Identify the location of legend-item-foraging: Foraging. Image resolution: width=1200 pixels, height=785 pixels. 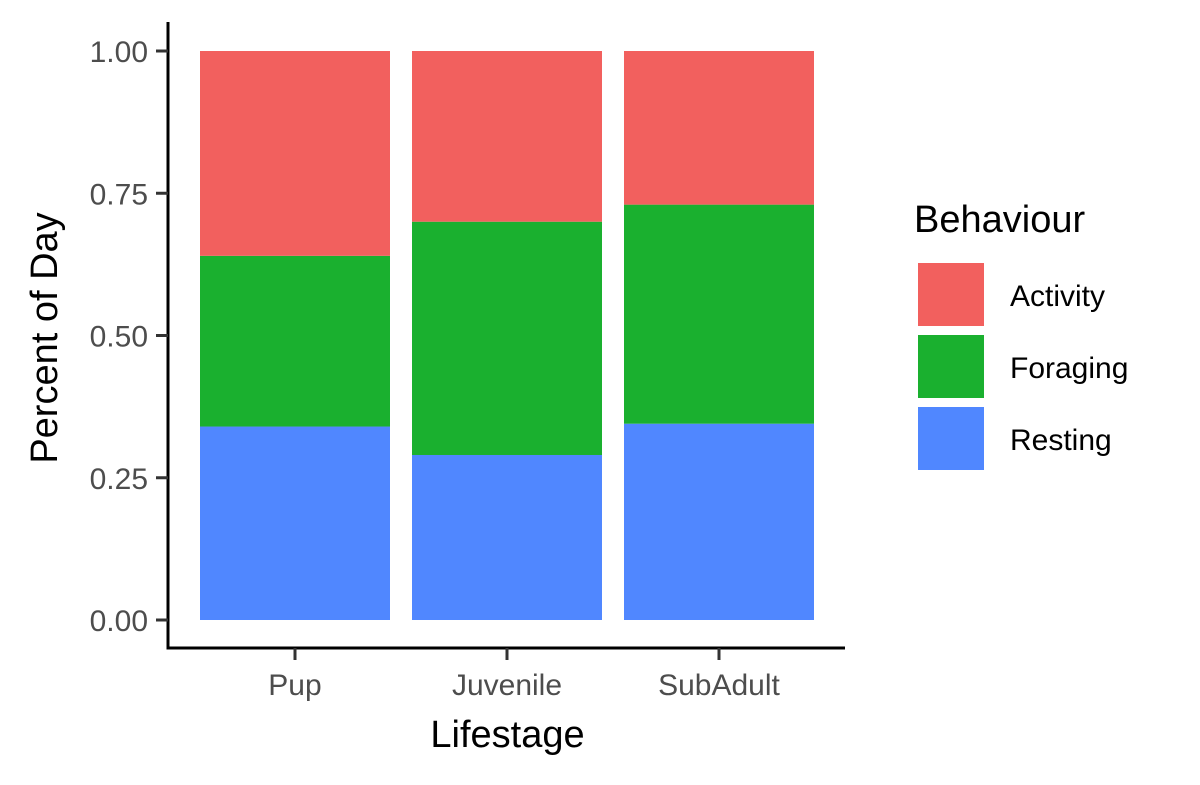
(1023, 366).